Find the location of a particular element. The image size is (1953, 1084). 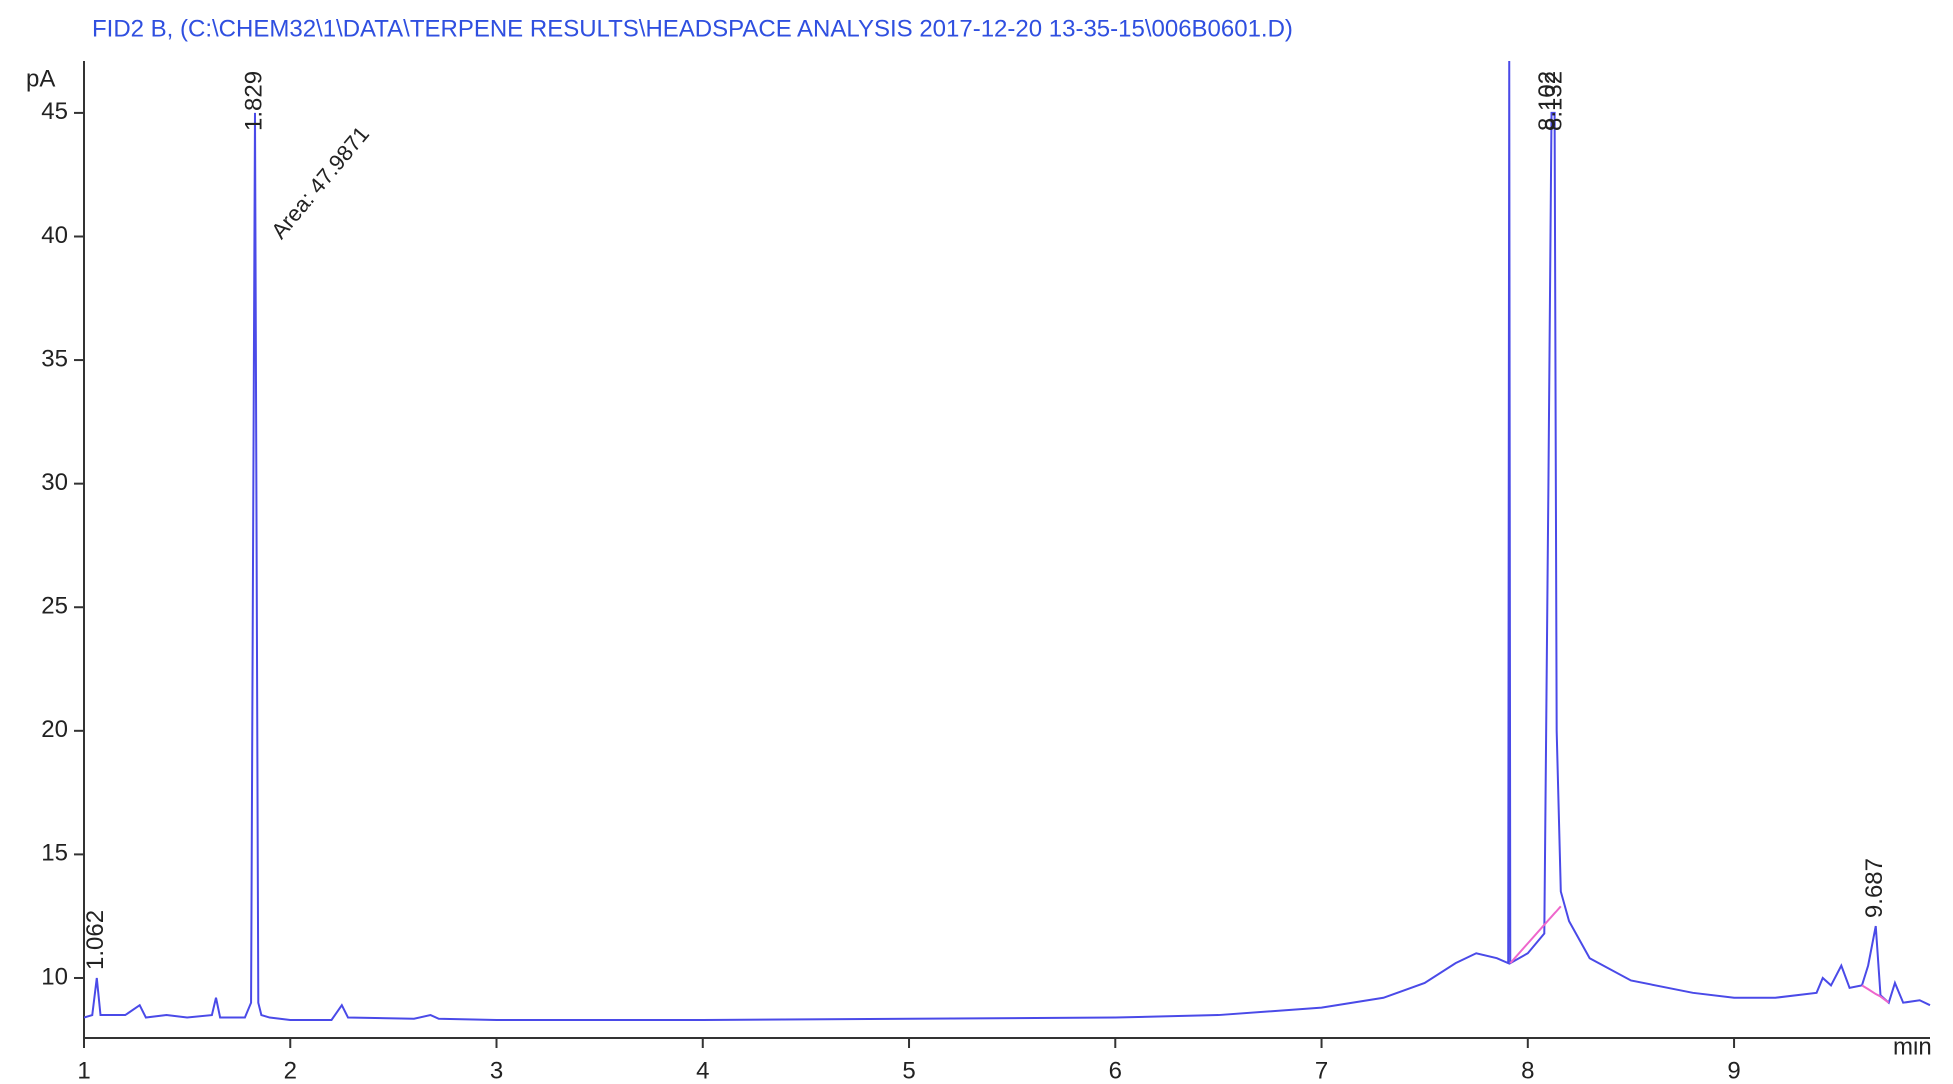

y-tick-label: 45 is located at coordinates (54, 111).